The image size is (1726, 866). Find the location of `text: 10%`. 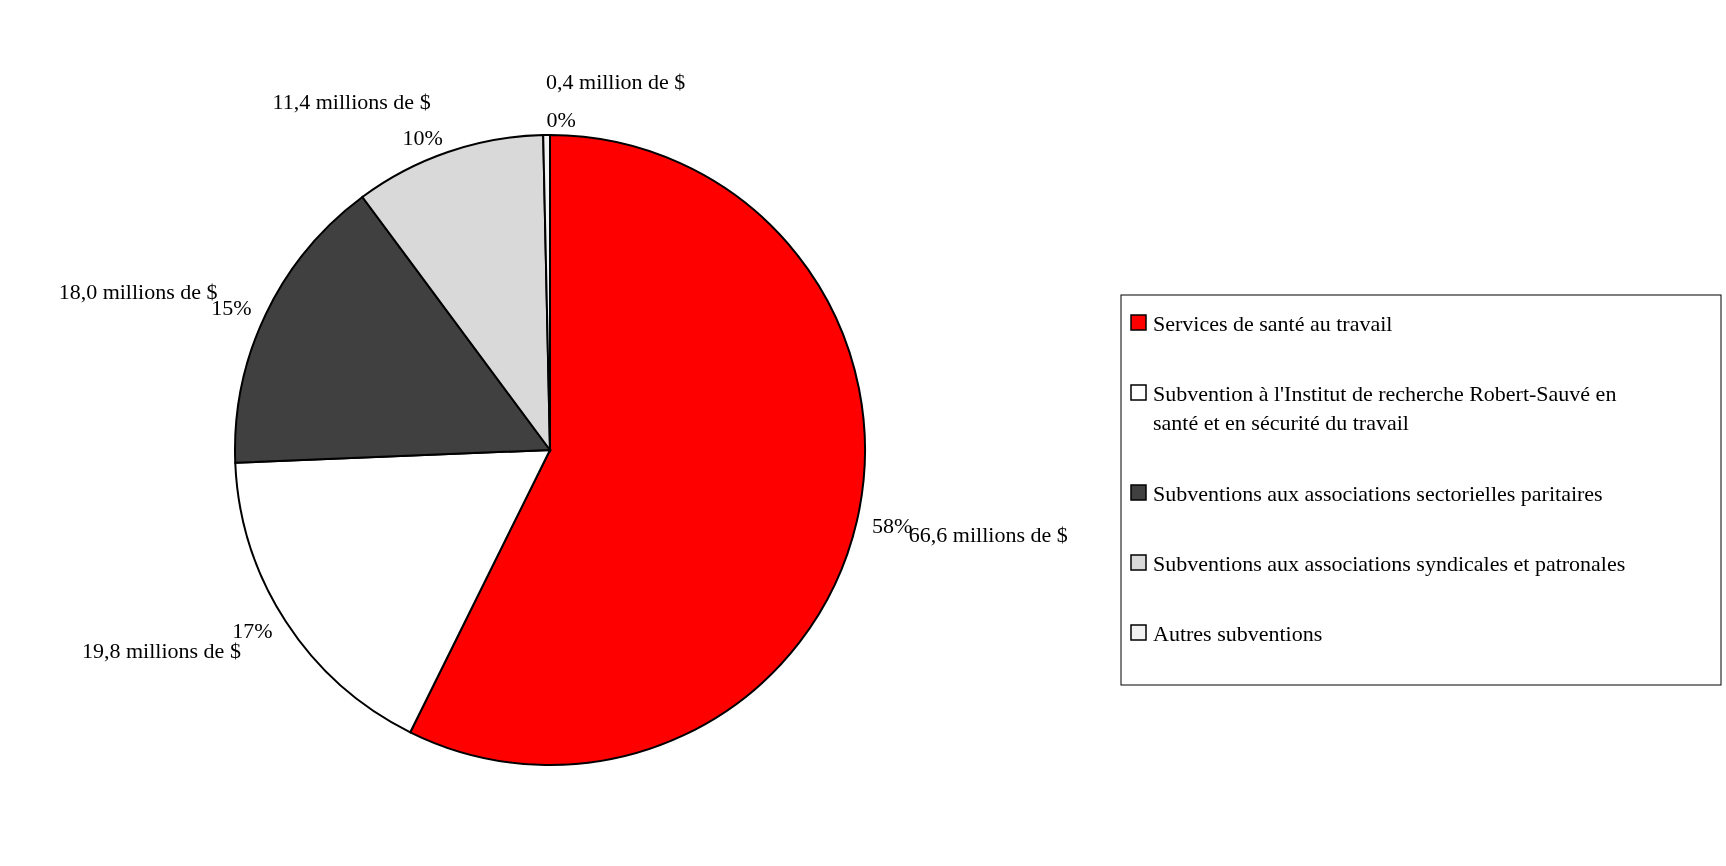

text: 10% is located at coordinates (422, 137).